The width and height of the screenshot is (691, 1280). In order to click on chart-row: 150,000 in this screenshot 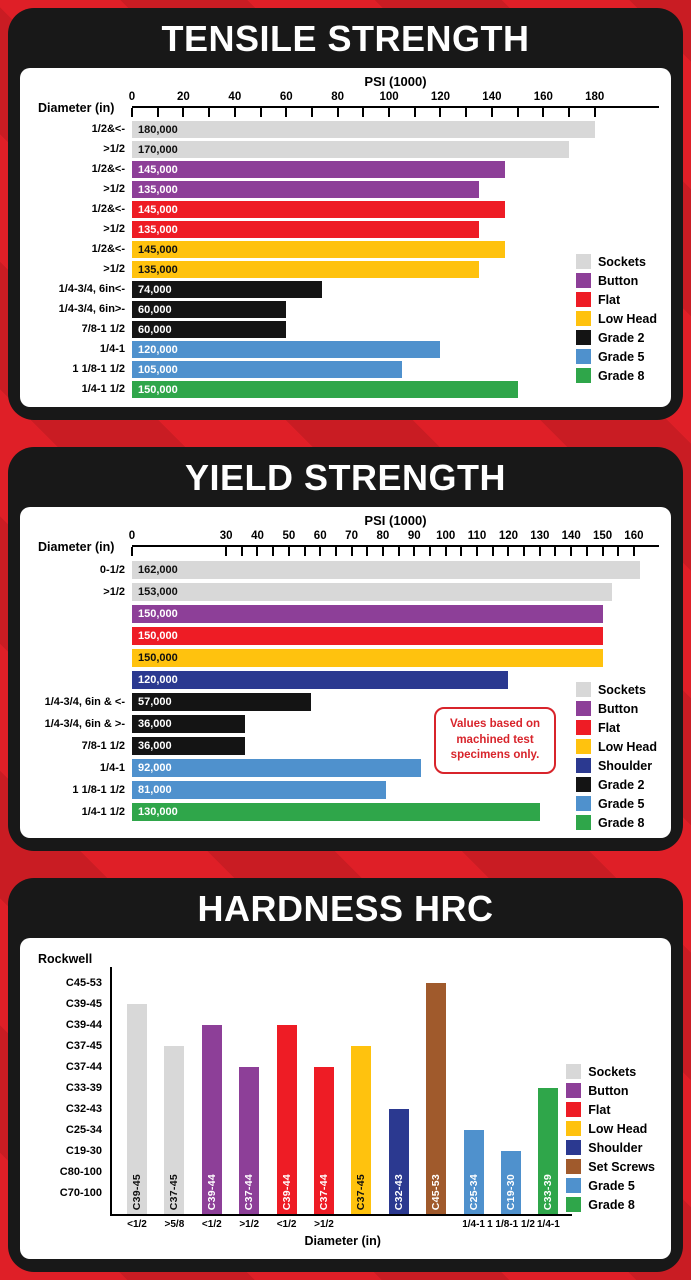, I will do `click(345, 636)`.